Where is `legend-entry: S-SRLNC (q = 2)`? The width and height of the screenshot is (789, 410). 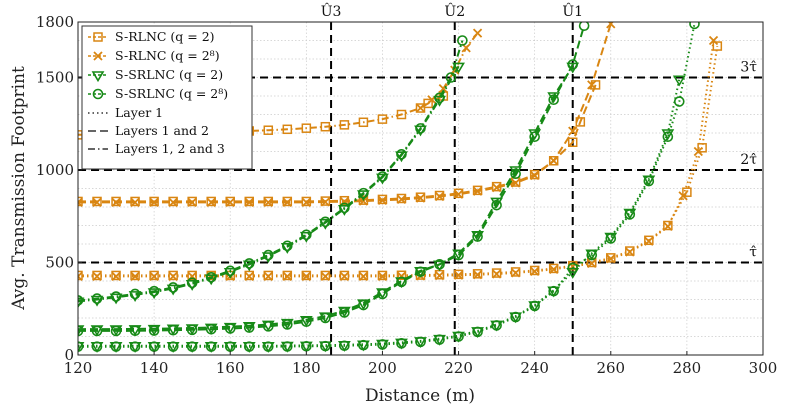 legend-entry: S-SRLNC (q = 2) is located at coordinates (155, 75).